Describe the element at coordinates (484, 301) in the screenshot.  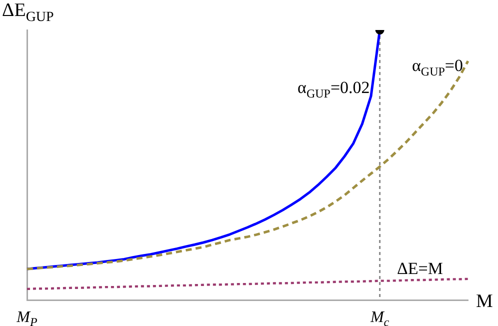
I see `x-axis-title: M` at that location.